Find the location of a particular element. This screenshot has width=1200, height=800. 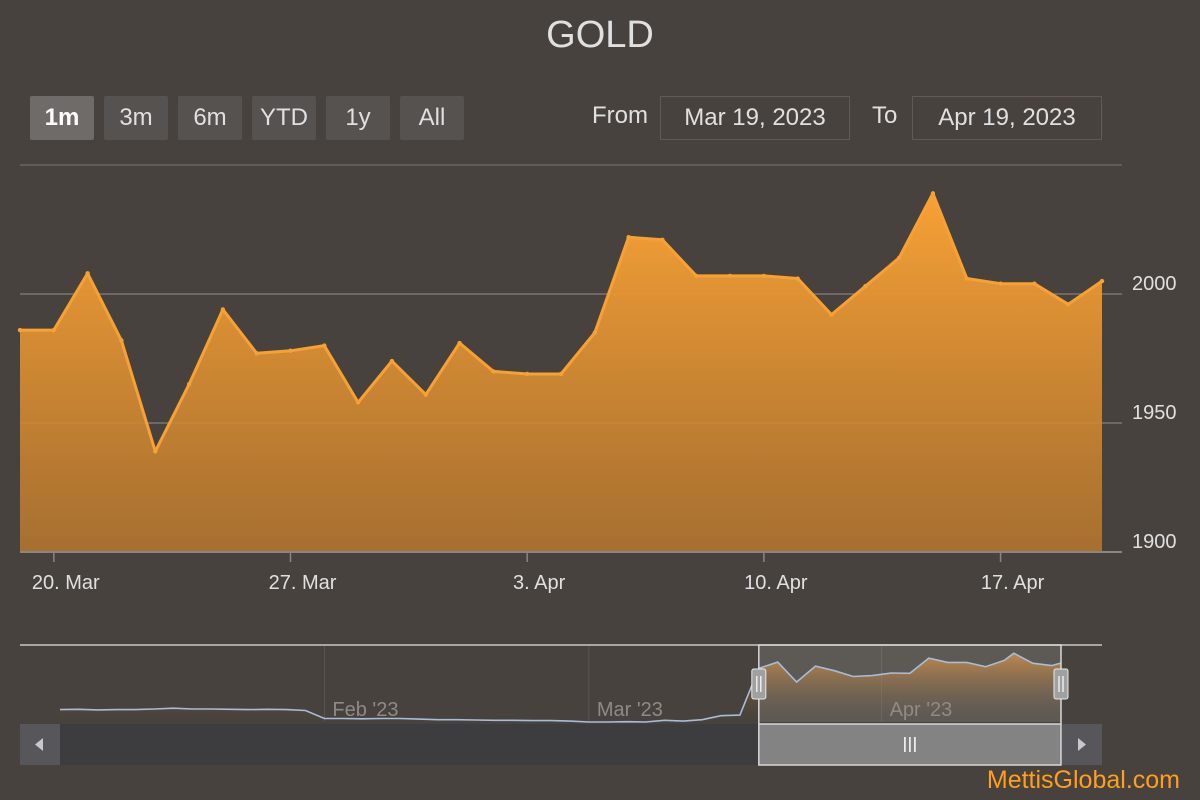

y-tick-label: 1900 is located at coordinates (1154, 542).